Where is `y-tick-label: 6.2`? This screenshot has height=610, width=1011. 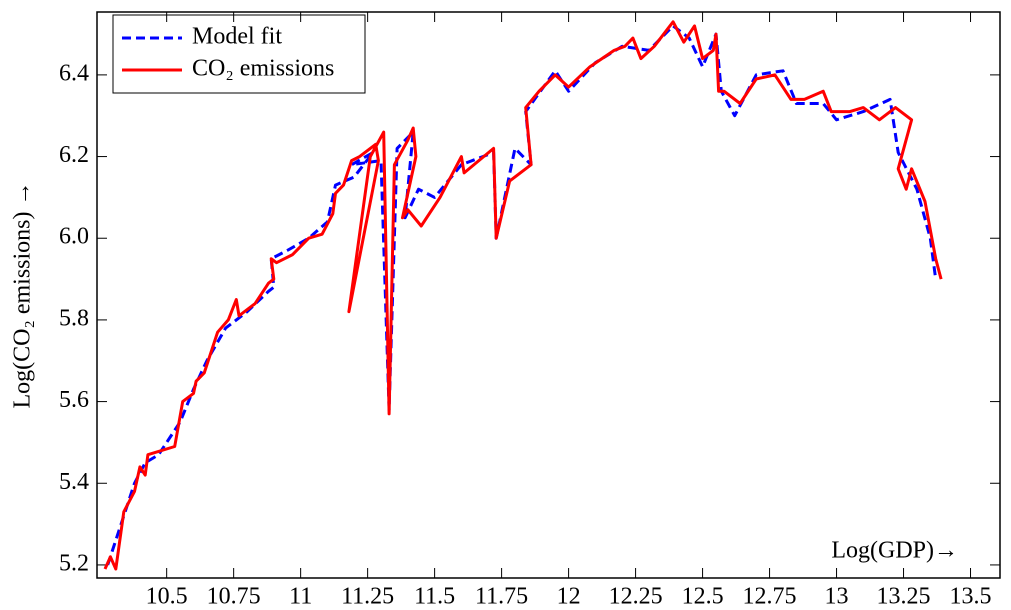 y-tick-label: 6.2 is located at coordinates (74, 155).